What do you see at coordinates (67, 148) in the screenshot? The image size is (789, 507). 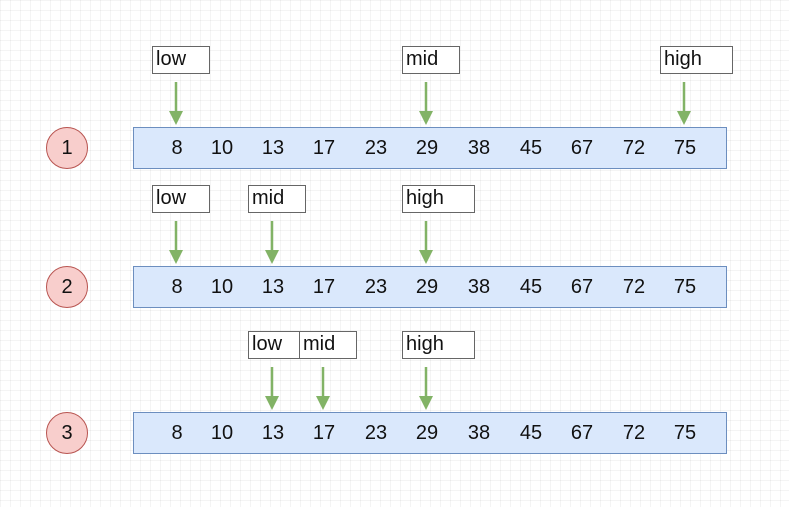 I see `step-number-badge: 1` at bounding box center [67, 148].